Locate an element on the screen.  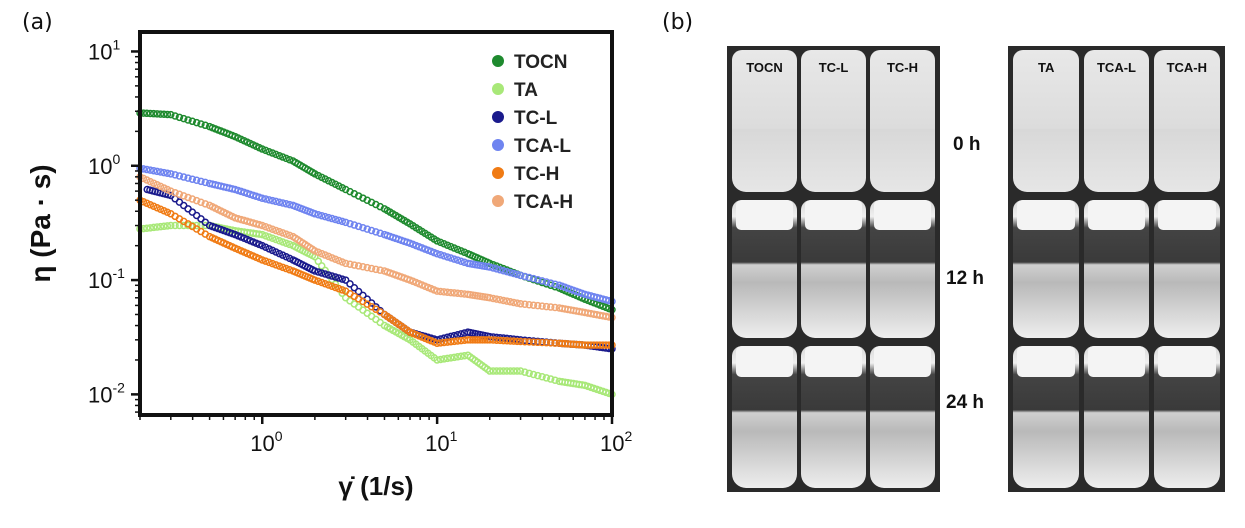
y-tick-label: 10⁰ is located at coordinates (104, 165).